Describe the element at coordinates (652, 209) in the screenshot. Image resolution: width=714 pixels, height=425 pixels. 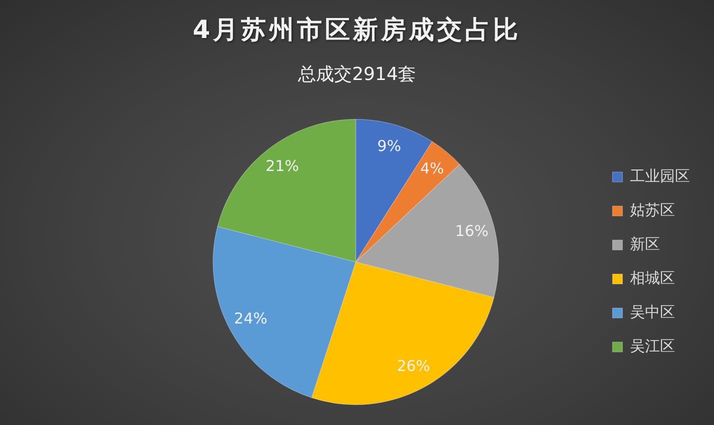
I see `legend-label: 姑苏区` at that location.